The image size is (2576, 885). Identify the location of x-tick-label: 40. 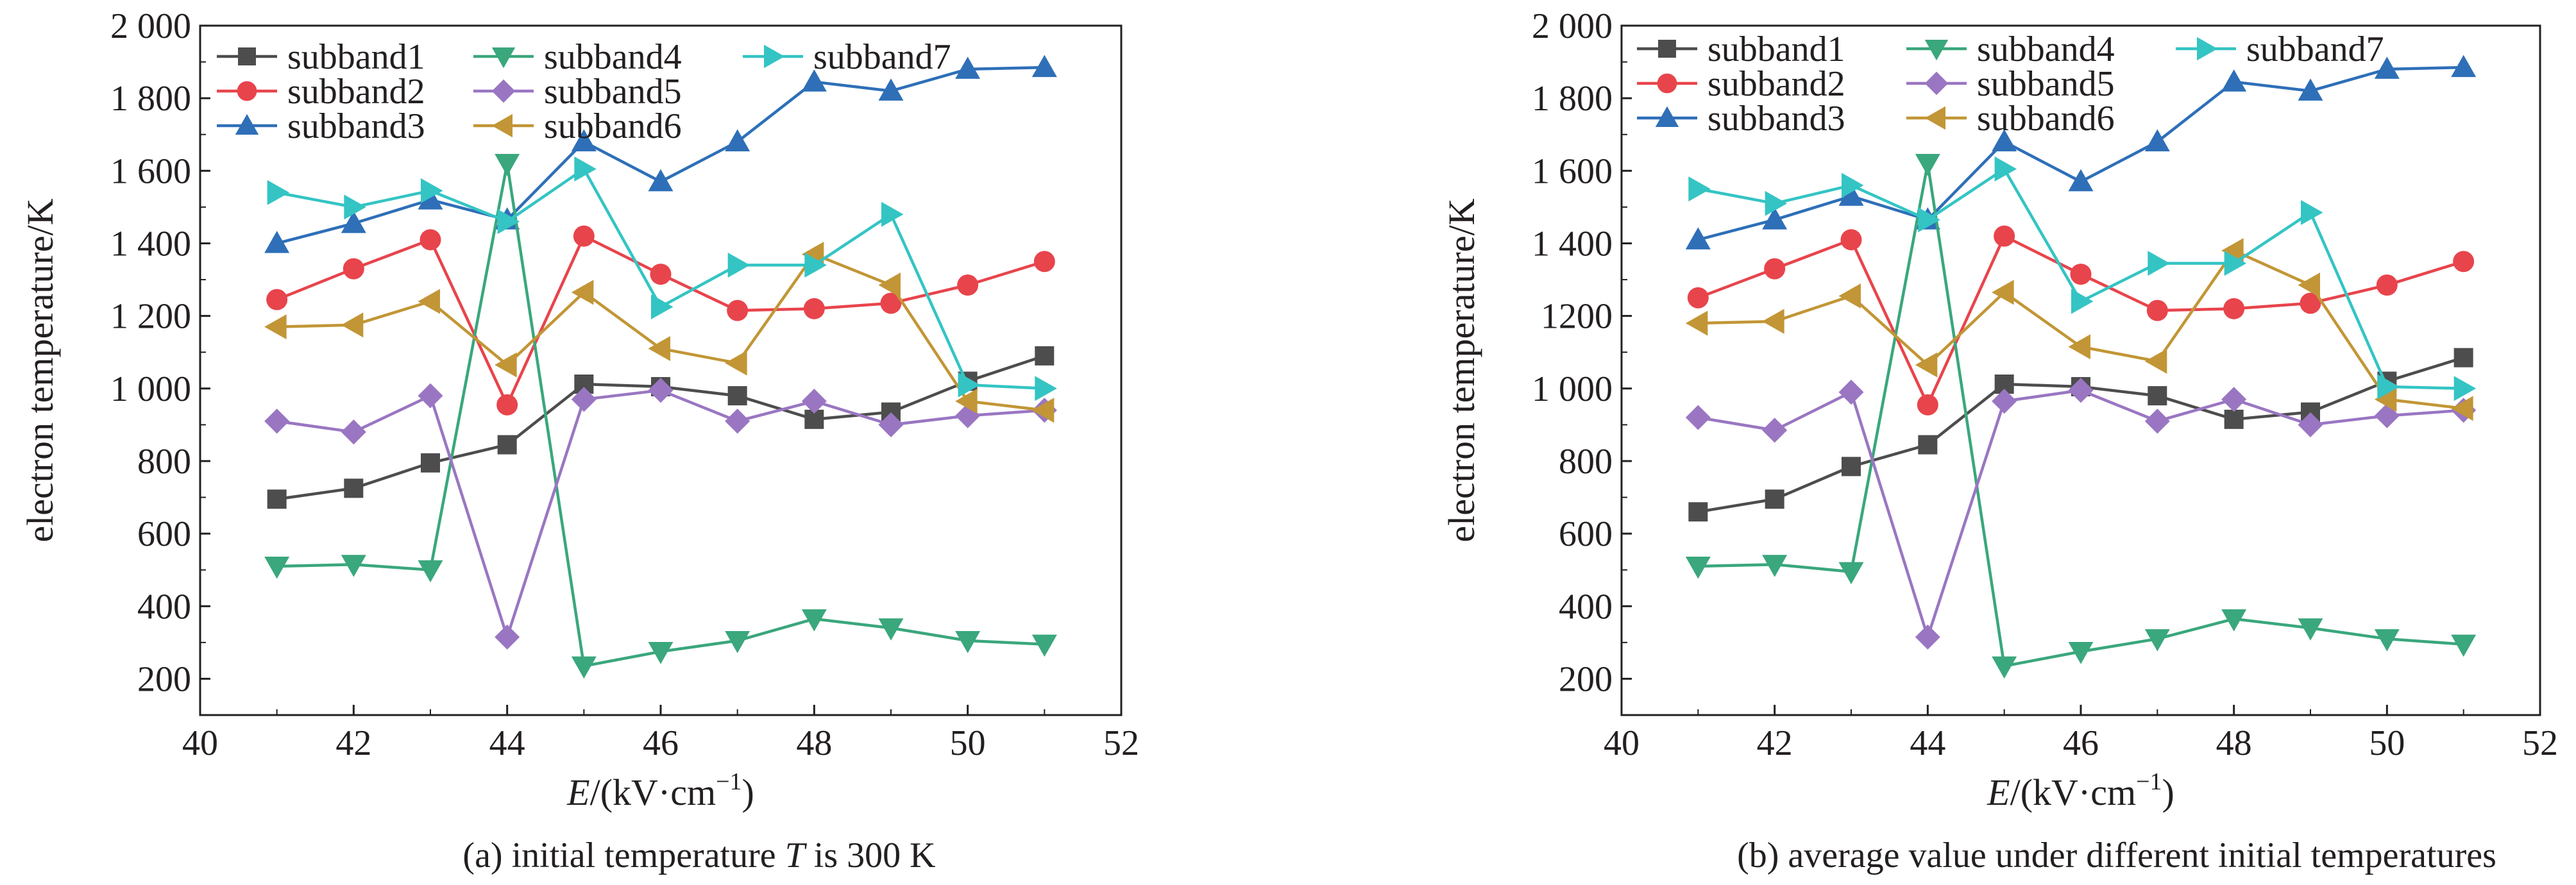
(200, 743).